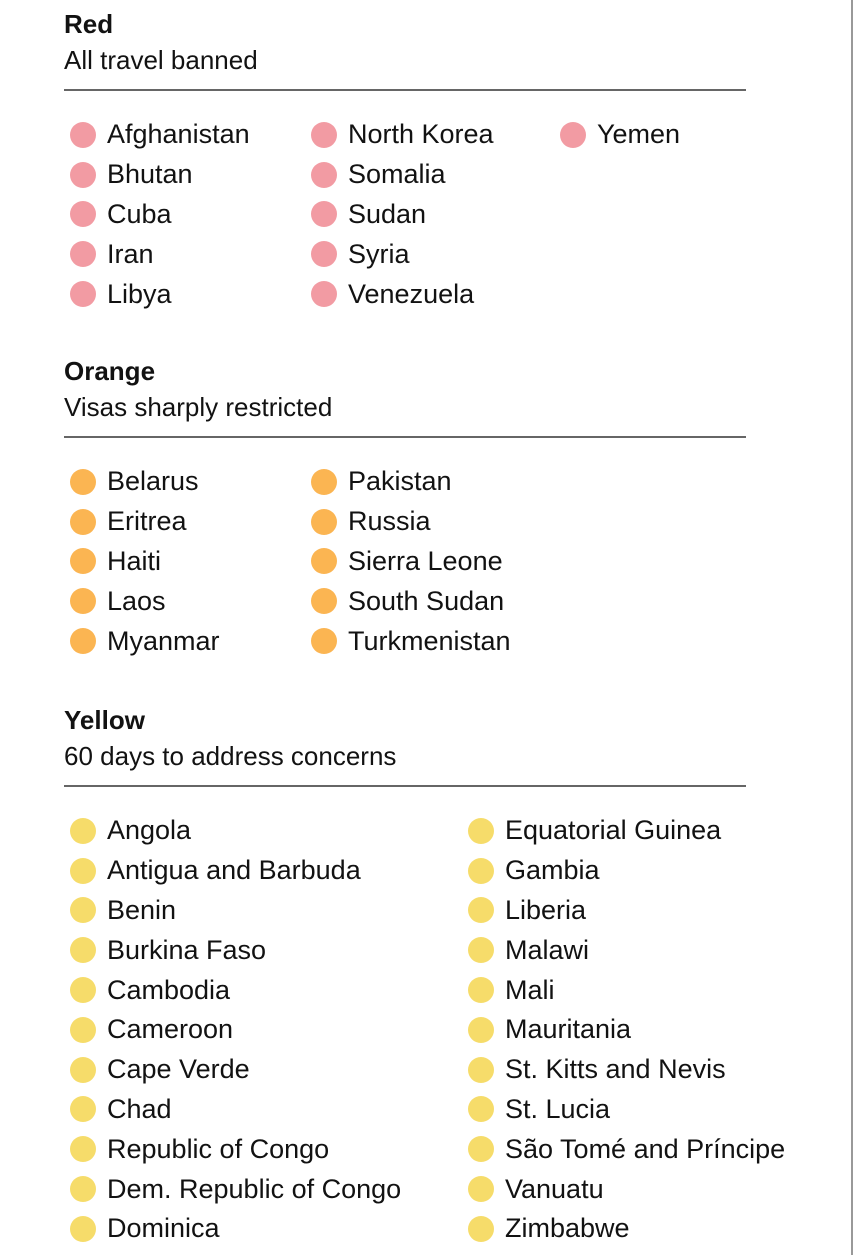  I want to click on section-subtitle: All travel banned, so click(161, 60).